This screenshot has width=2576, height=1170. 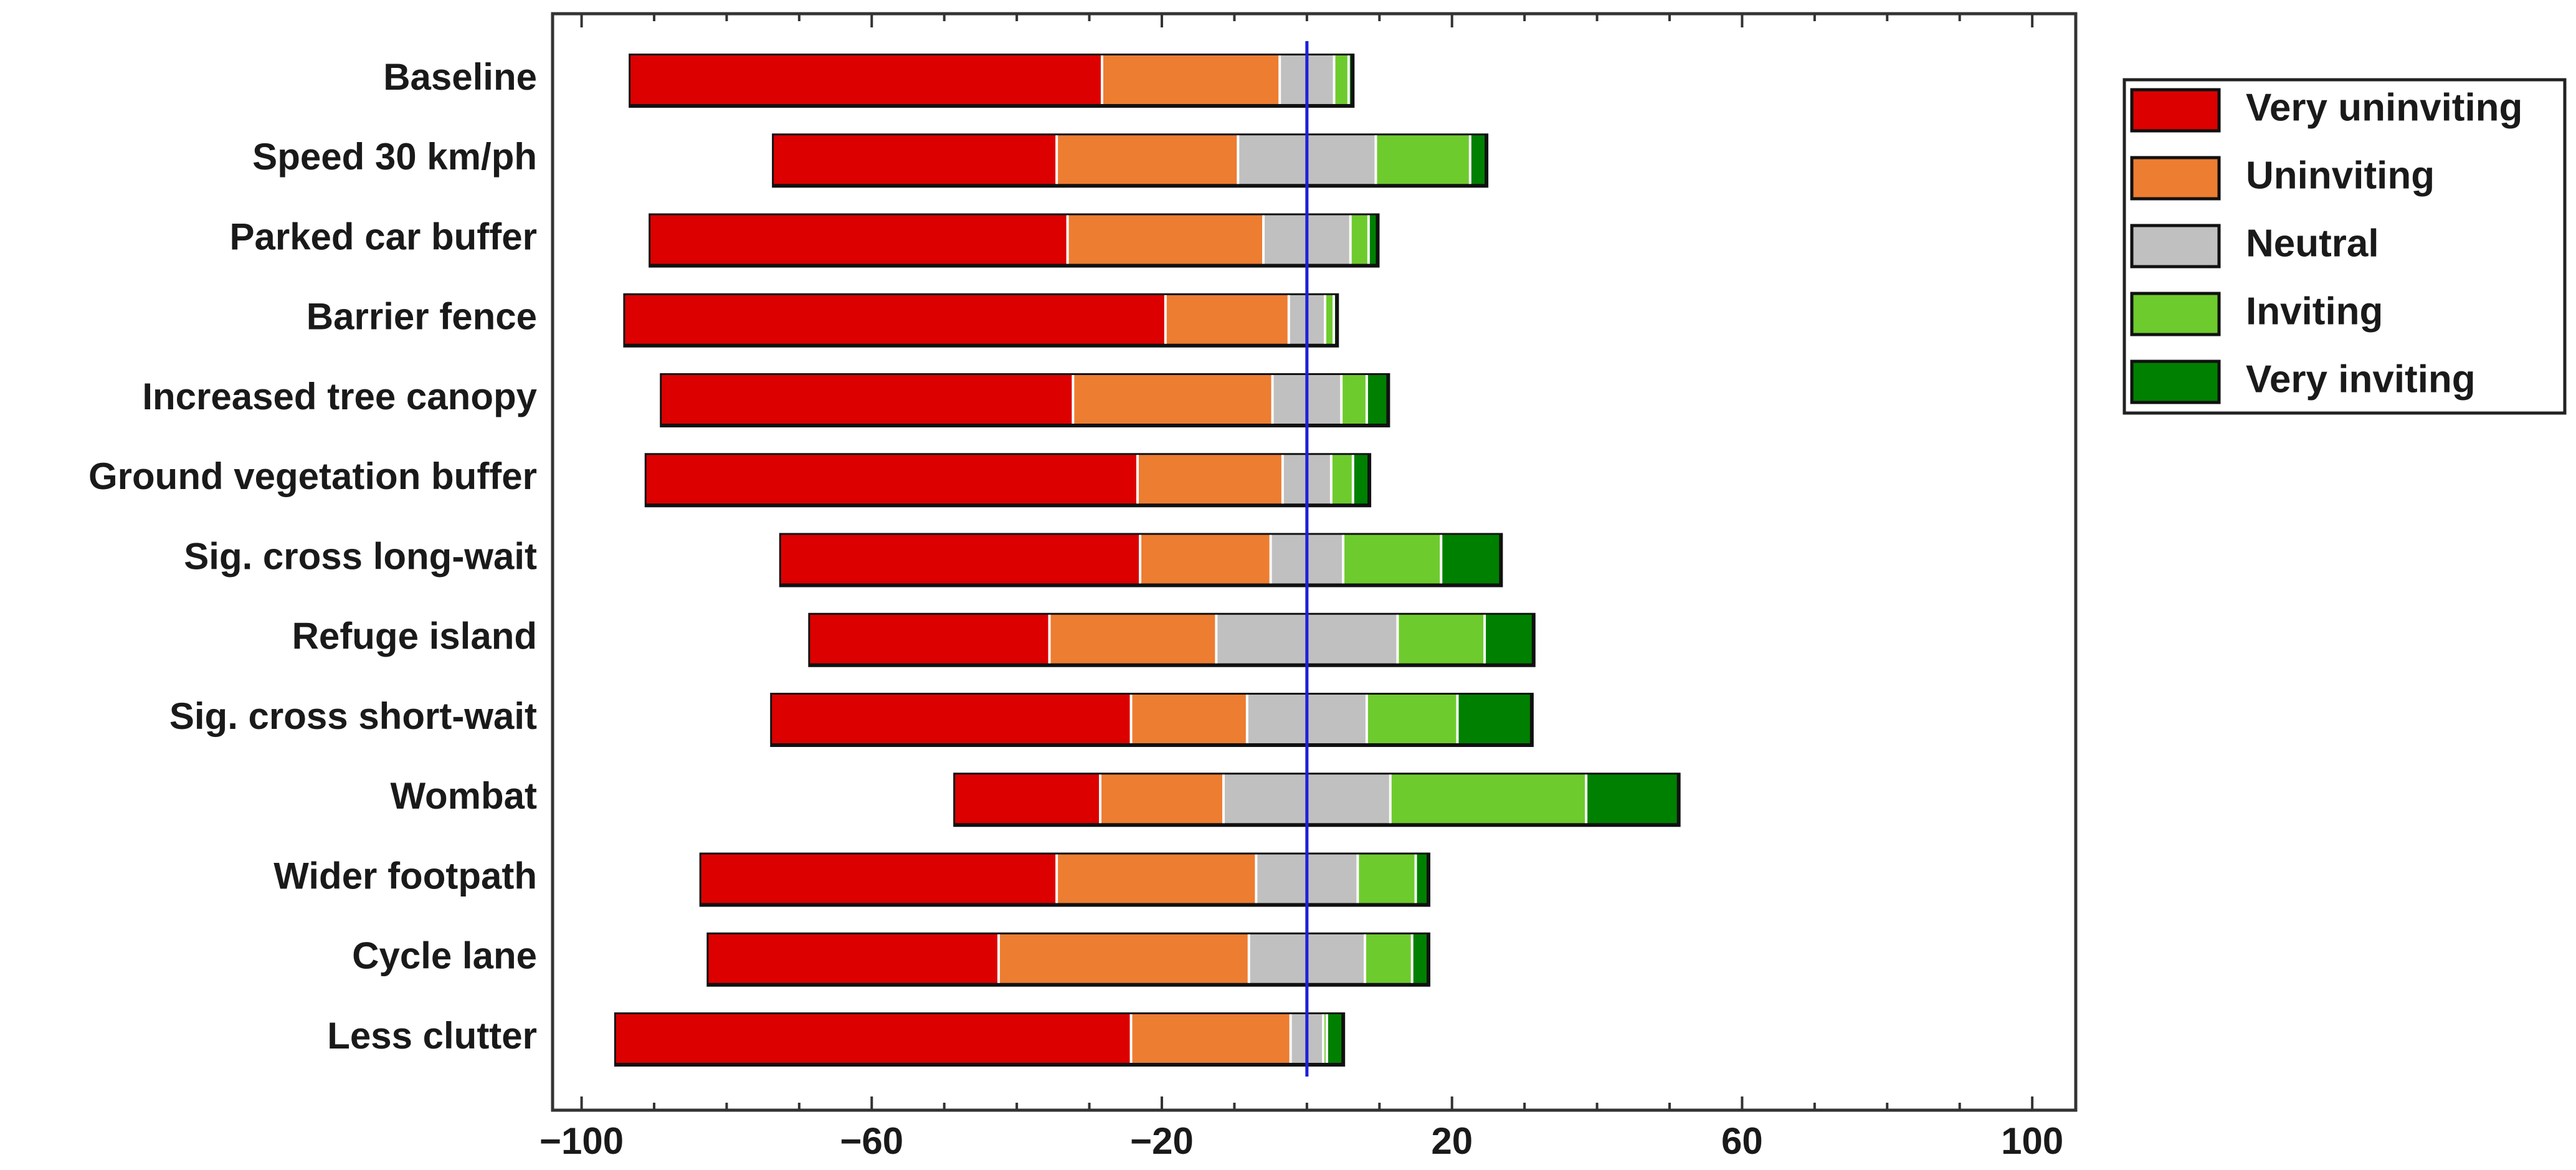 What do you see at coordinates (581, 1141) in the screenshot?
I see `x-tick-label: −100` at bounding box center [581, 1141].